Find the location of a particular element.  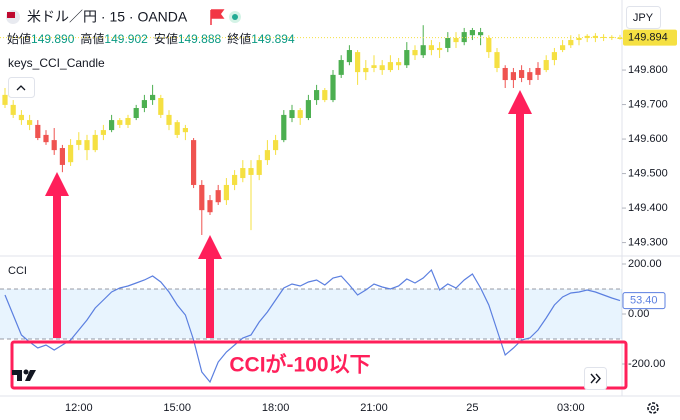

ohlc-value: 149.890 is located at coordinates (53, 39).